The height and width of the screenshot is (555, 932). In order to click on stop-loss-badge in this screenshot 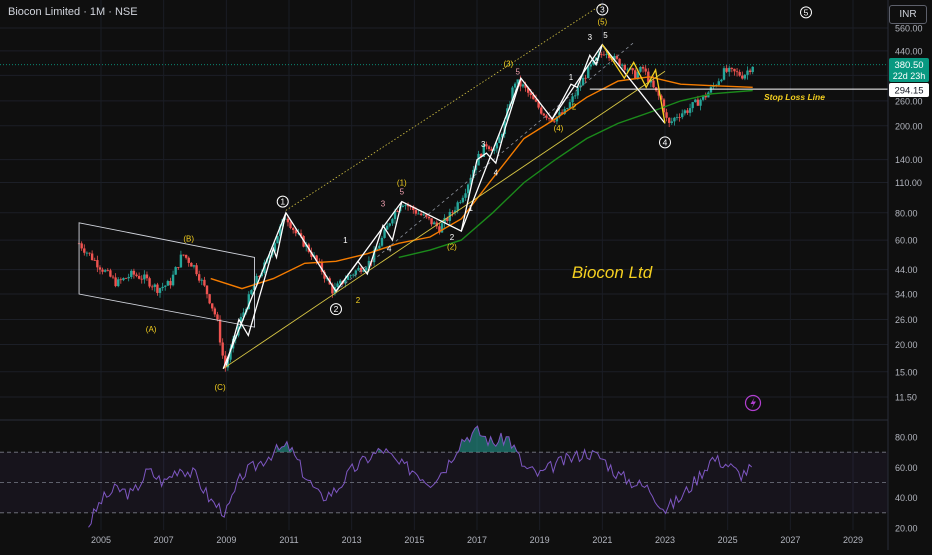, I will do `click(909, 90)`.